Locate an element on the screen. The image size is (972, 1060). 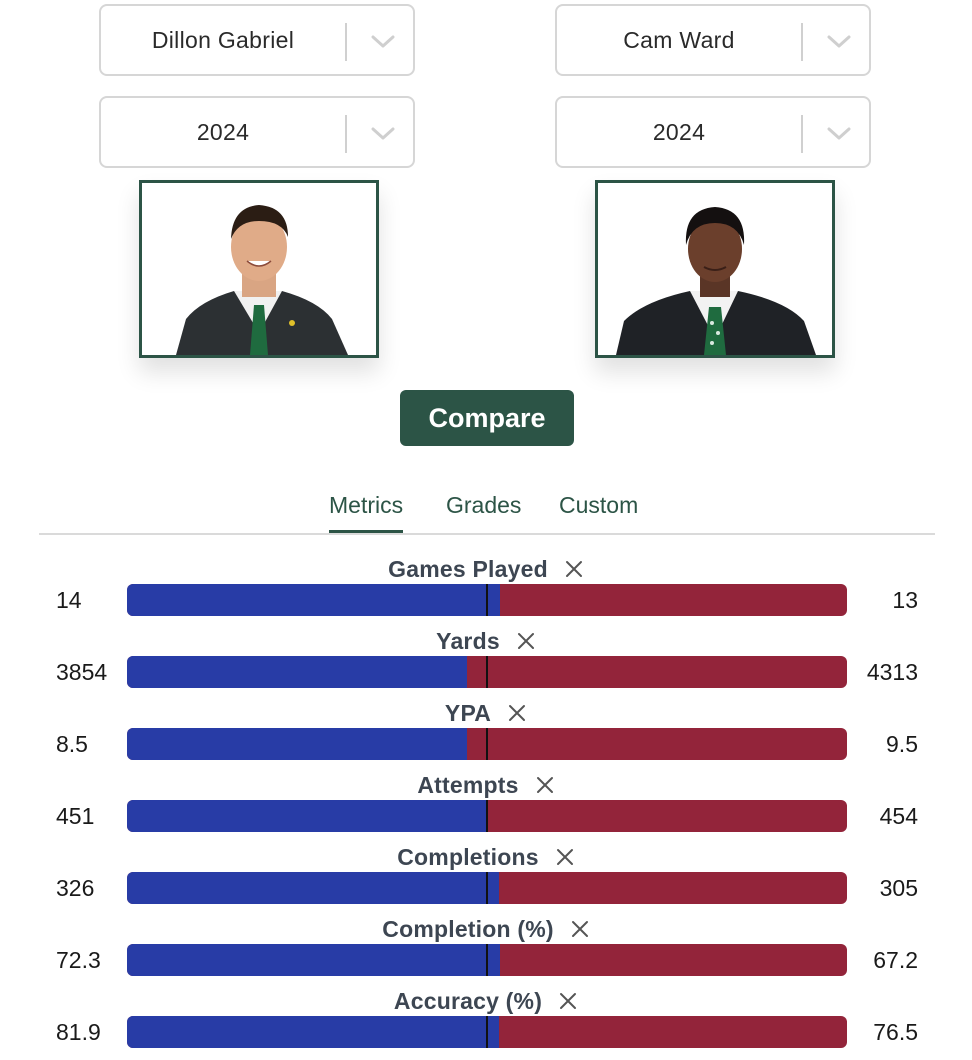
player1-year-select: 2024 is located at coordinates (257, 132).